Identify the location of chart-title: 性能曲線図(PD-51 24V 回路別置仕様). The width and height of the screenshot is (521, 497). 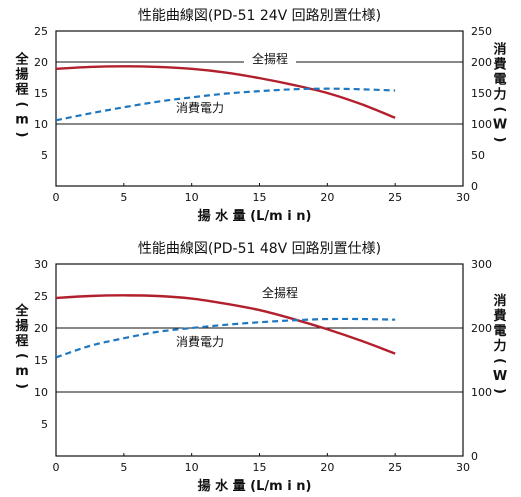
(259, 16).